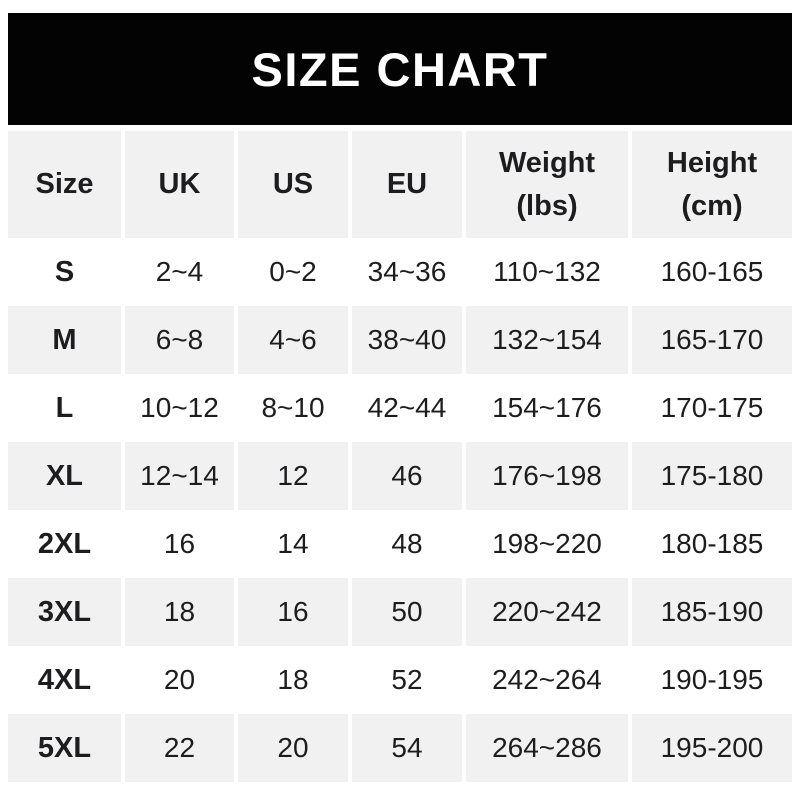 Image resolution: width=800 pixels, height=800 pixels. What do you see at coordinates (64, 340) in the screenshot?
I see `row-label: M` at bounding box center [64, 340].